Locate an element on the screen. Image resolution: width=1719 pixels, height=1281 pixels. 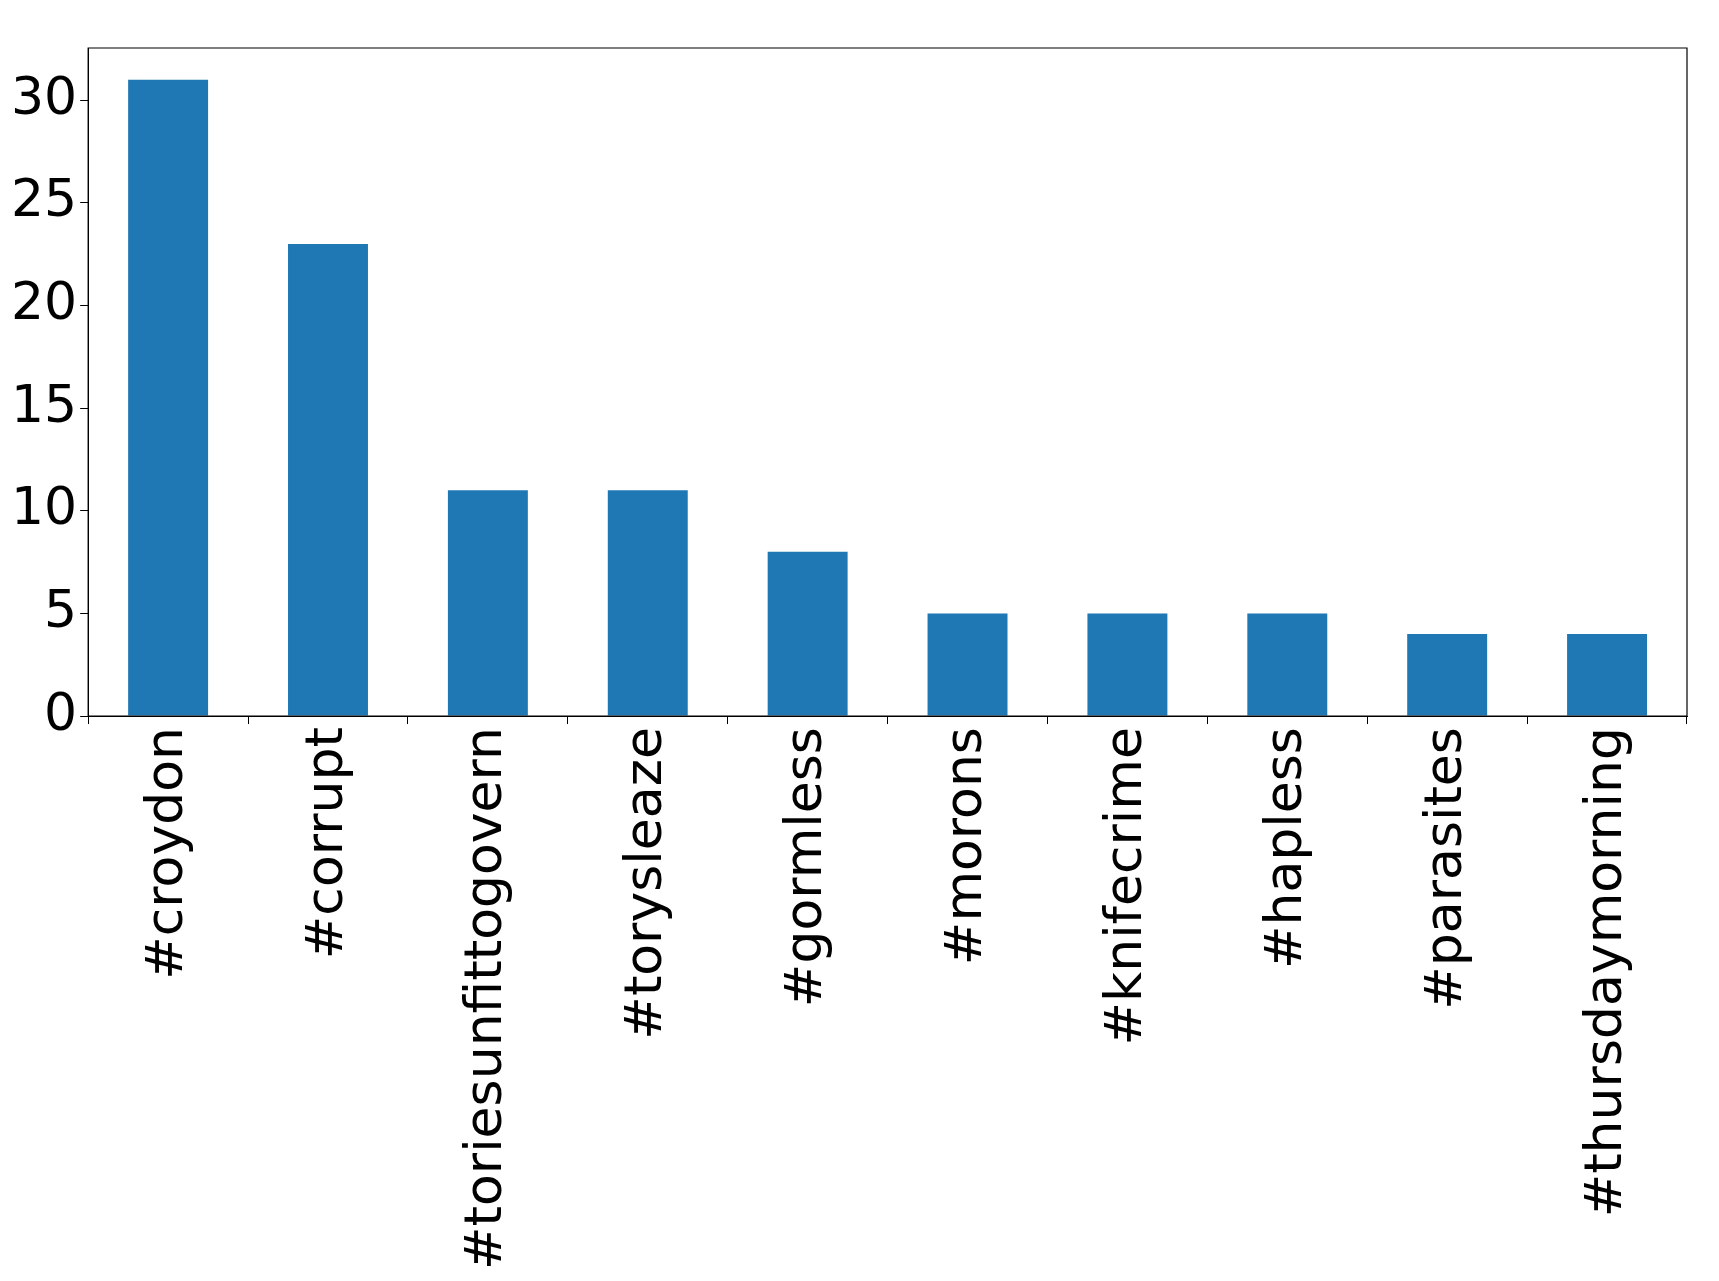
y-tick-label: 5 is located at coordinates (61, 608).